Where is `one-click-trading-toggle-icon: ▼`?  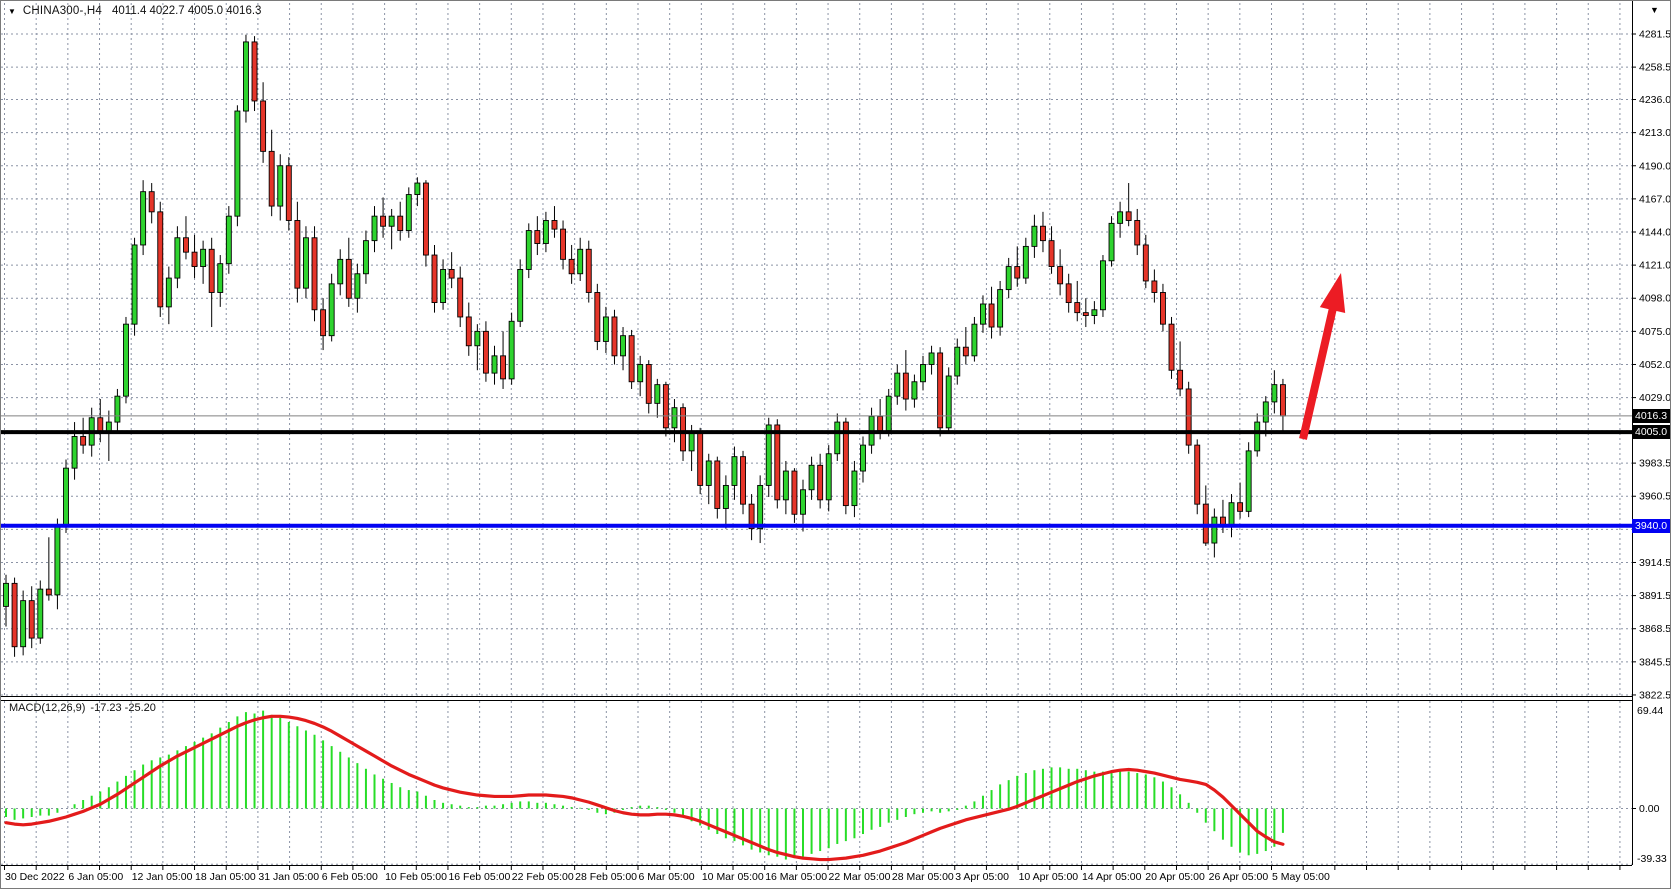 one-click-trading-toggle-icon: ▼ is located at coordinates (12, 11).